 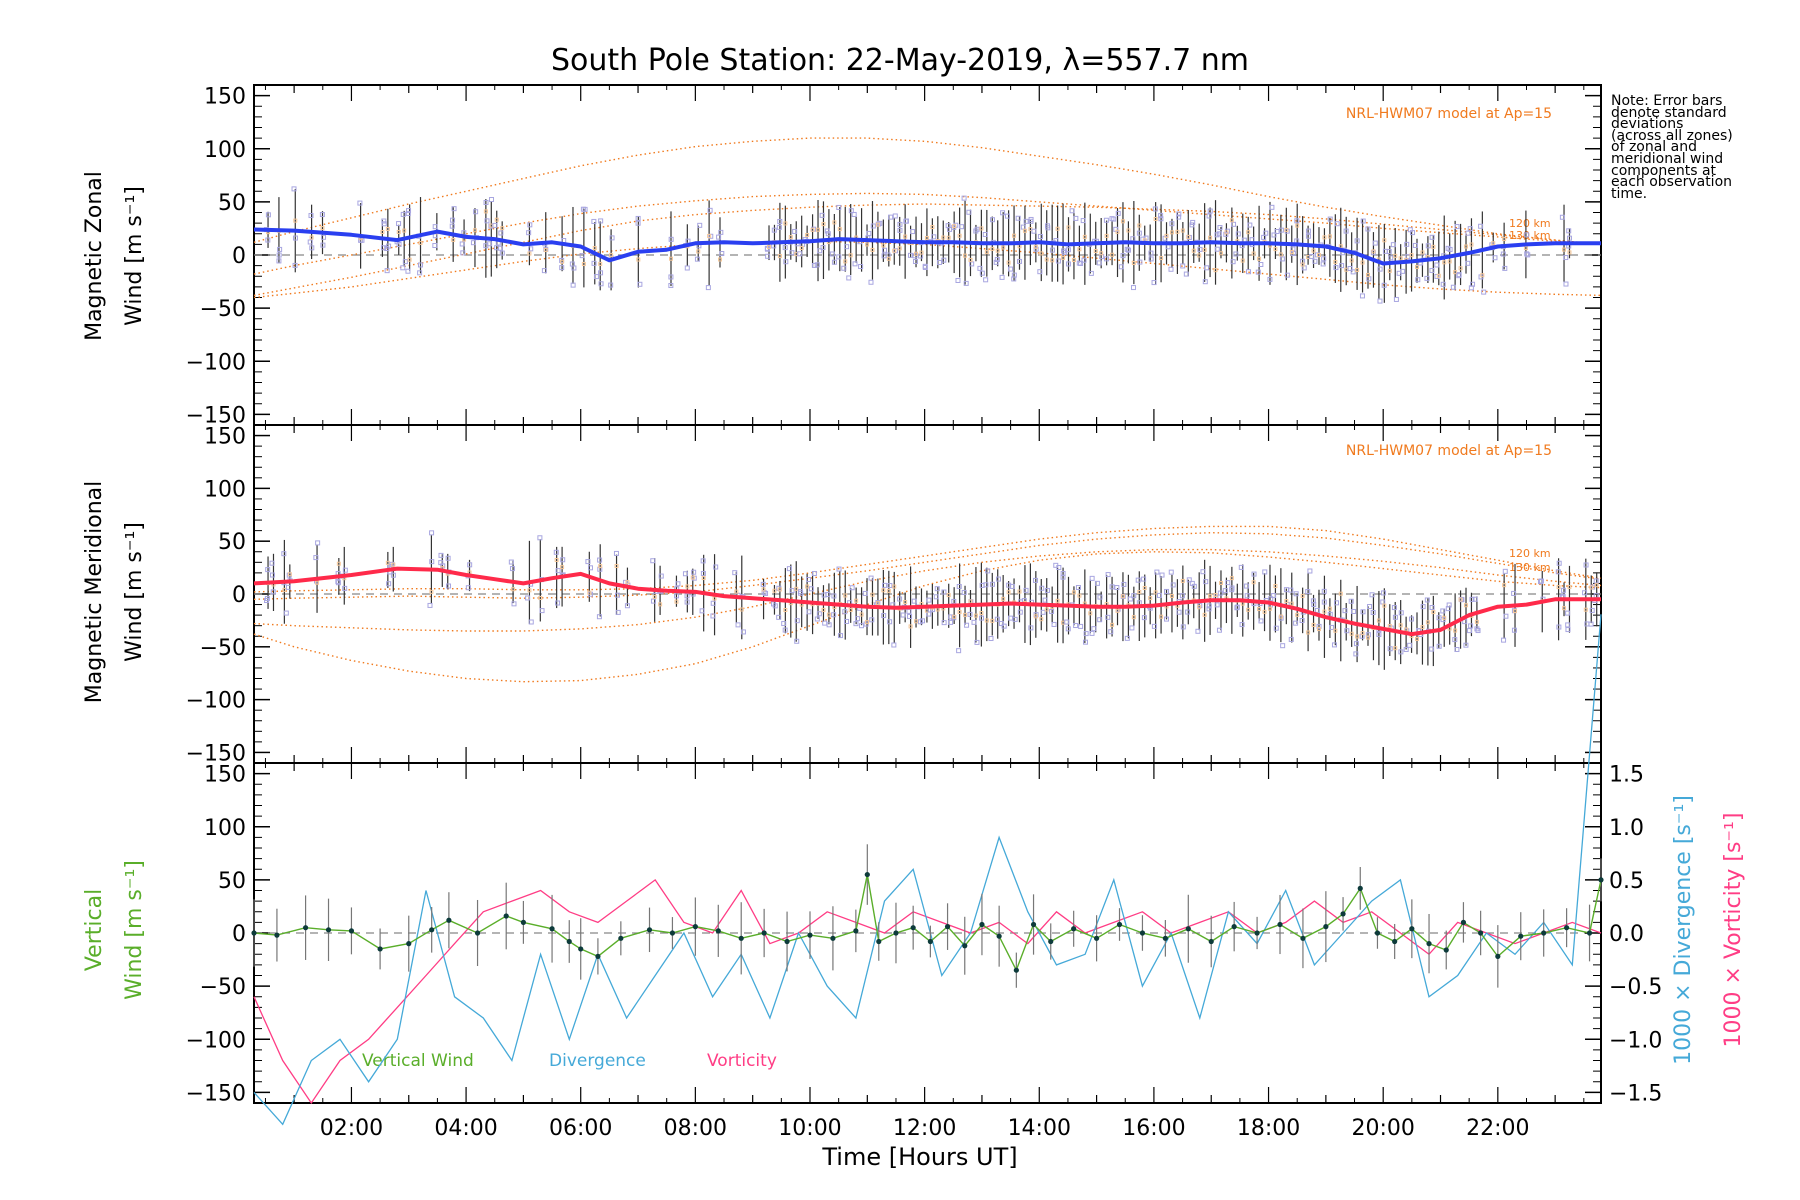 I want to click on x-tick-label: 22:00, so click(x=1497, y=1128).